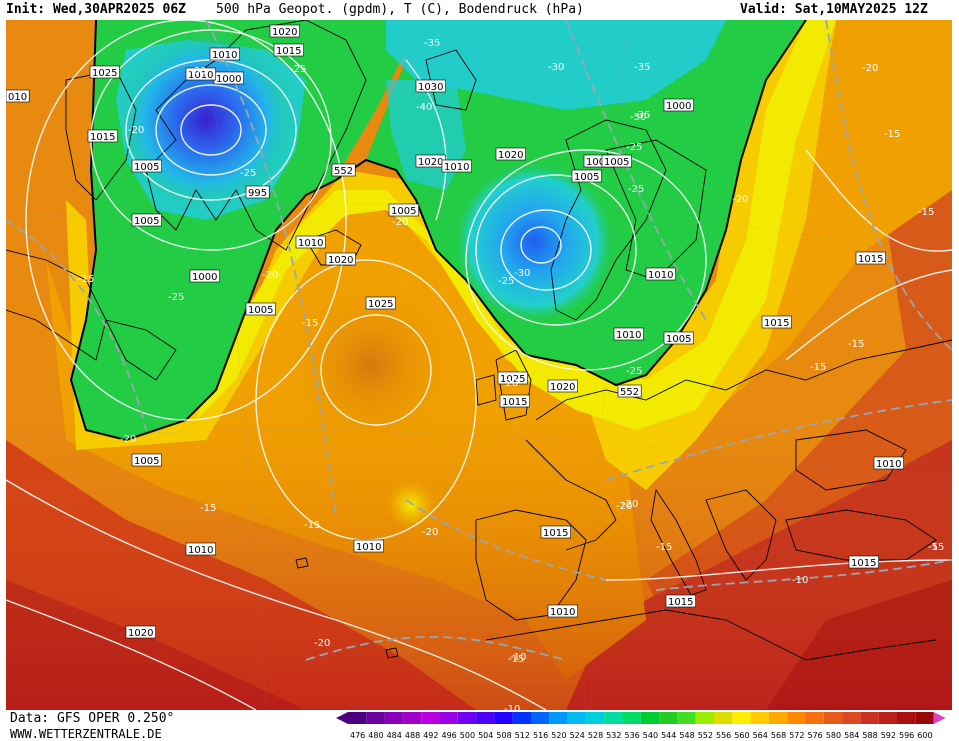 This screenshot has height=741, width=959. Describe the element at coordinates (18, 96) in the screenshot. I see `pressure-label: 010` at that location.